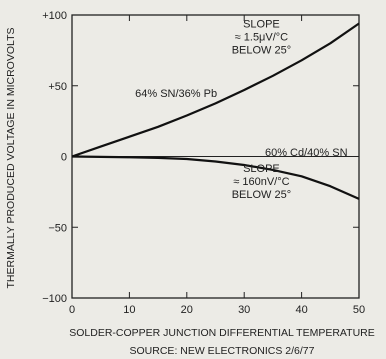 The image size is (386, 359). Describe the element at coordinates (129, 310) in the screenshot. I see `x-tick-label: 10` at that location.